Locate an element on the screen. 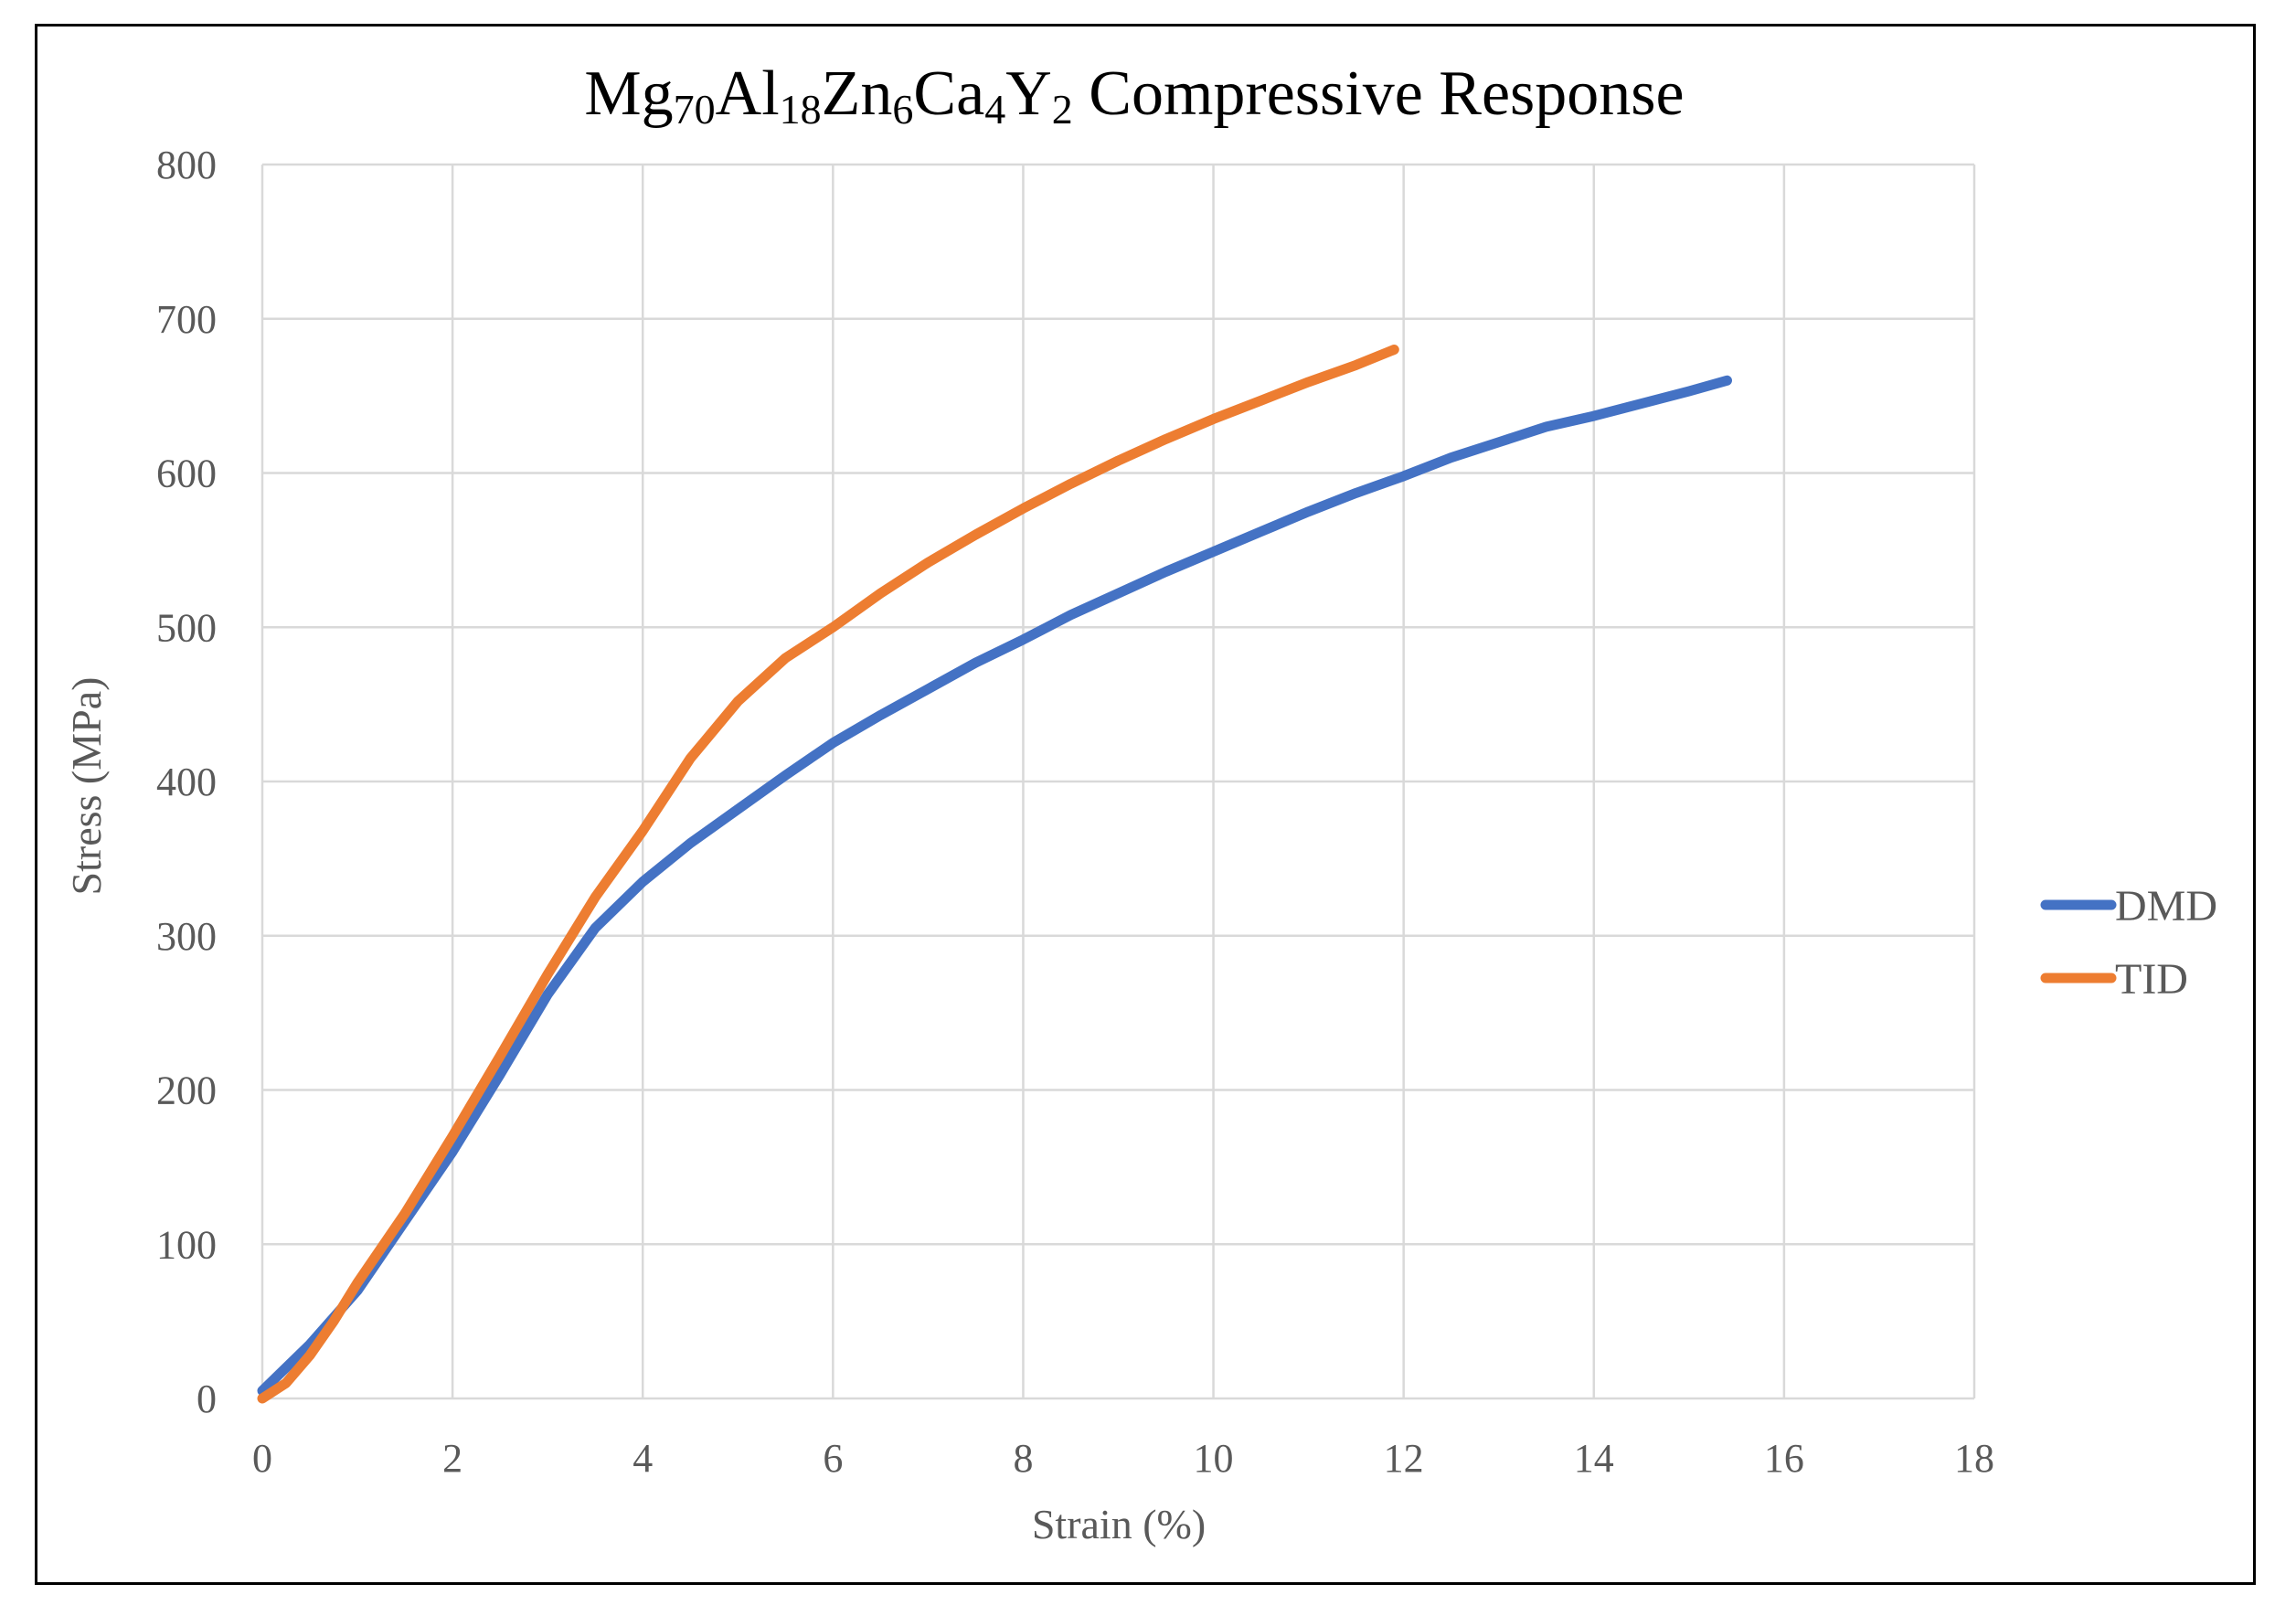 This screenshot has width=2296, height=1616. x-tick-label: 12 is located at coordinates (1404, 1458).